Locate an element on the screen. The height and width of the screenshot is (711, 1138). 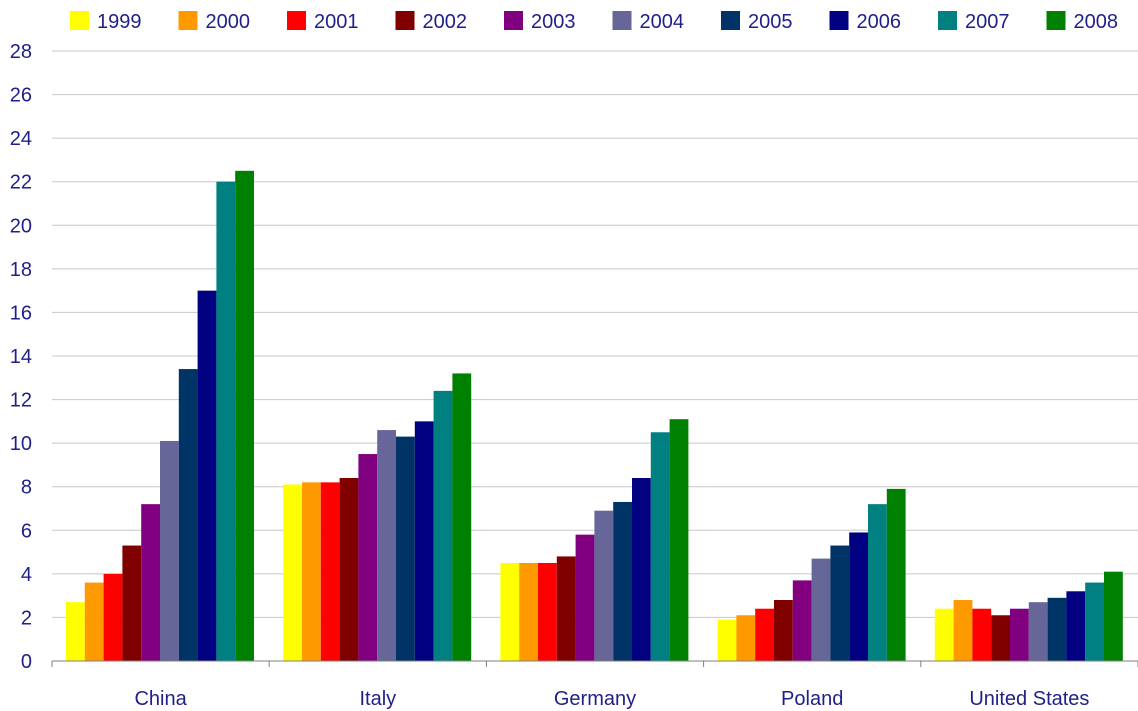
legend-item-2004: 2004 is located at coordinates (648, 22).